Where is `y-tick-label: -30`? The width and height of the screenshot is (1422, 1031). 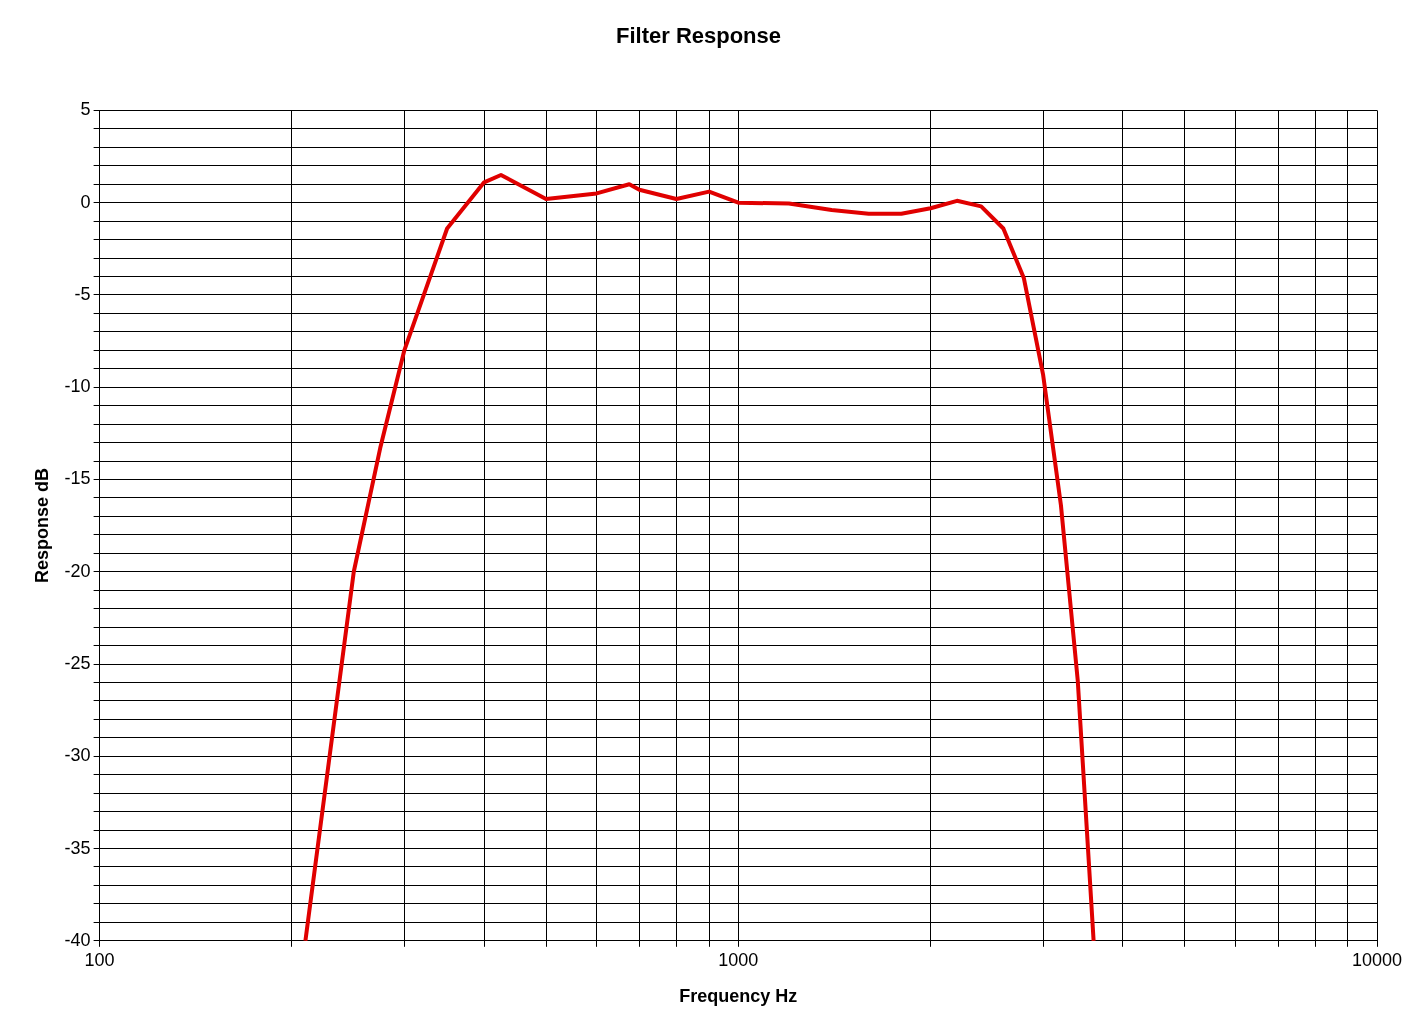 y-tick-label: -30 is located at coordinates (77, 755).